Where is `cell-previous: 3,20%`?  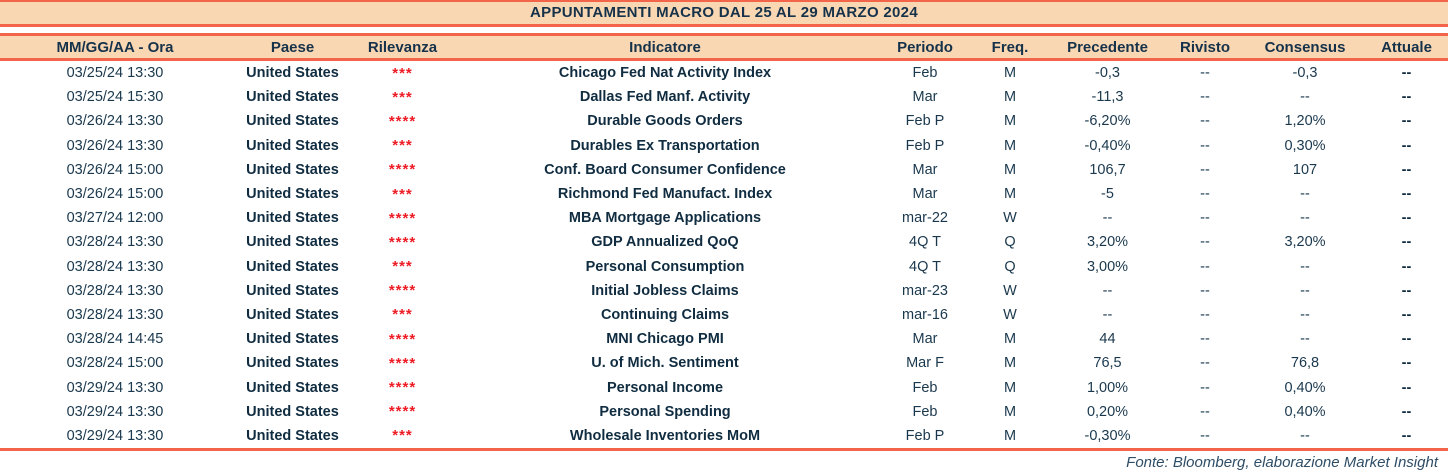
cell-previous: 3,20% is located at coordinates (1107, 242).